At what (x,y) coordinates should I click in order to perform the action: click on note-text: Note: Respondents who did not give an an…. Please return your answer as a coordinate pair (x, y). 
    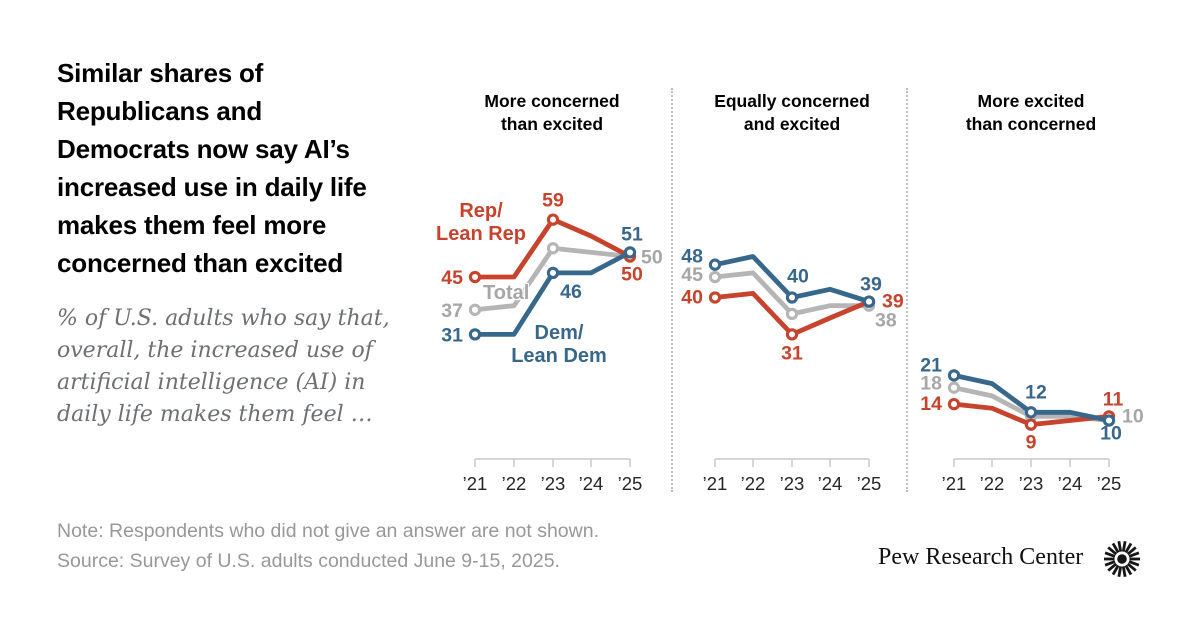
    Looking at the image, I should click on (328, 531).